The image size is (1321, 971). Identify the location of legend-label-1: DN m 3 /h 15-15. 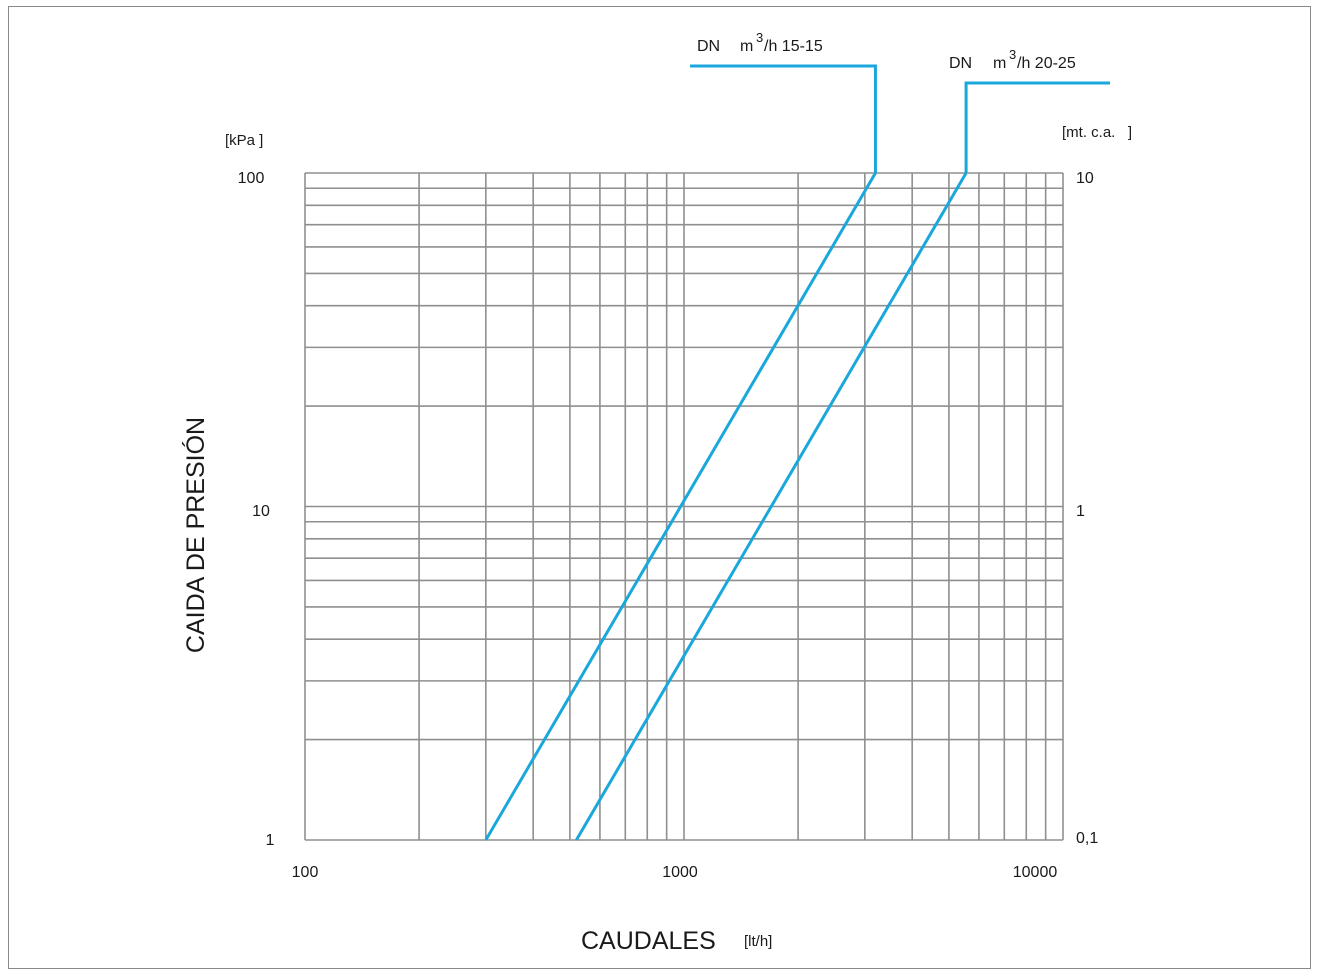
(760, 42).